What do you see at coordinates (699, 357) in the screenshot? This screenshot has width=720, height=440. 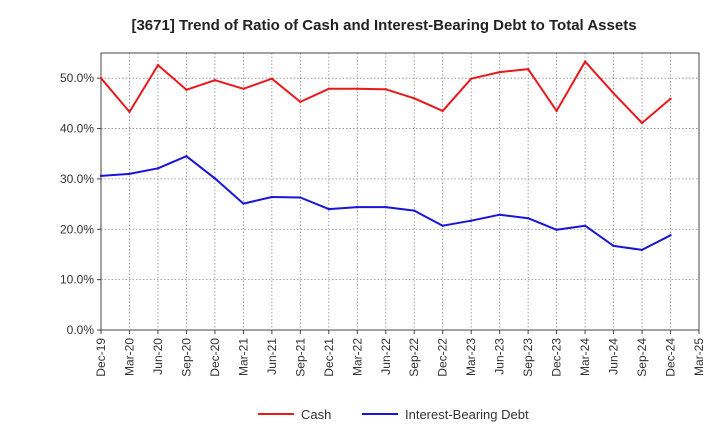 I see `x-tick-label: Mar-25` at bounding box center [699, 357].